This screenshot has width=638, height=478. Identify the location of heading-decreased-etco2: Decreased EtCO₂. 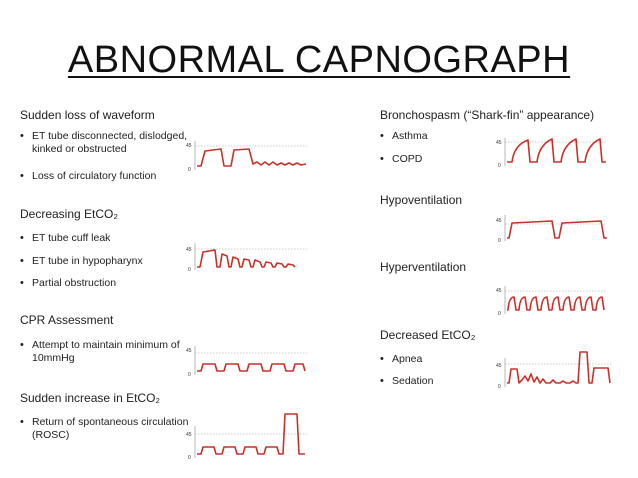
(428, 335).